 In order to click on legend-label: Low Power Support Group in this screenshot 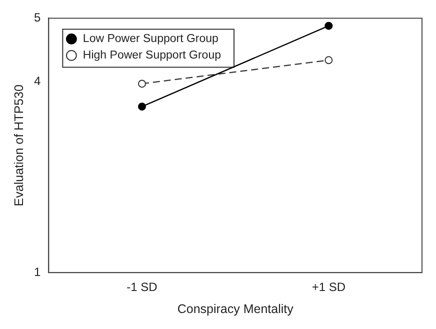, I will do `click(150, 39)`.